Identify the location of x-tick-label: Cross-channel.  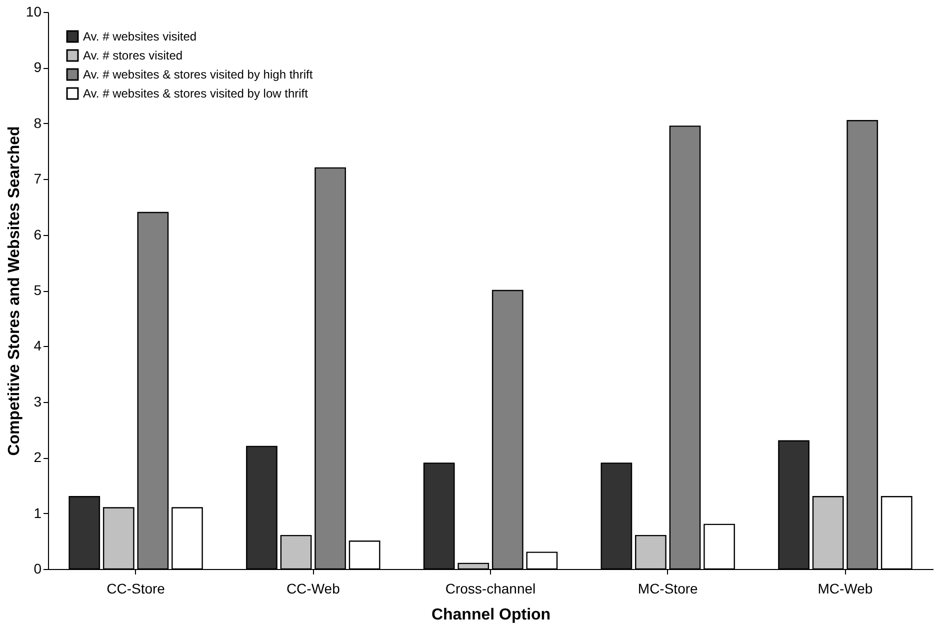
(490, 588).